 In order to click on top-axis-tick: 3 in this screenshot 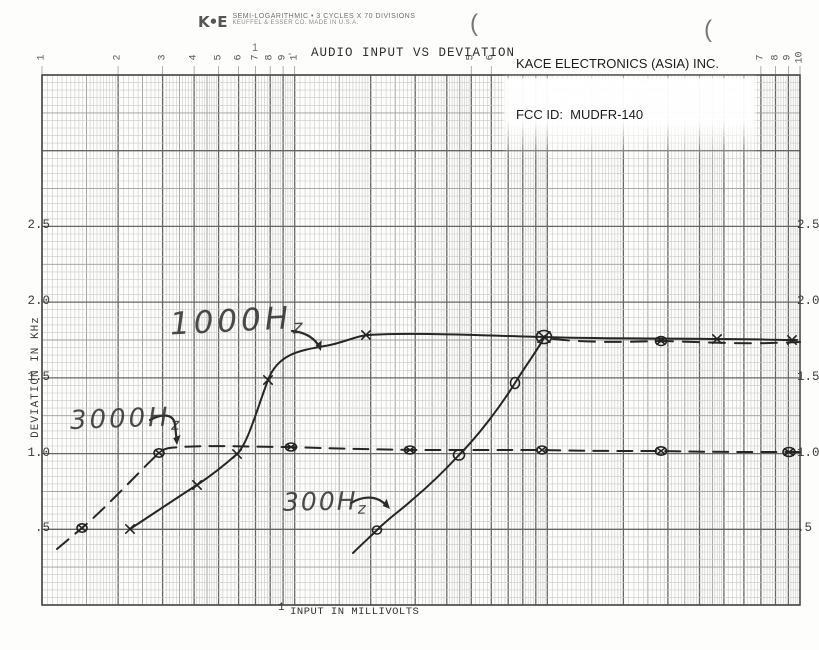, I will do `click(163, 57)`.